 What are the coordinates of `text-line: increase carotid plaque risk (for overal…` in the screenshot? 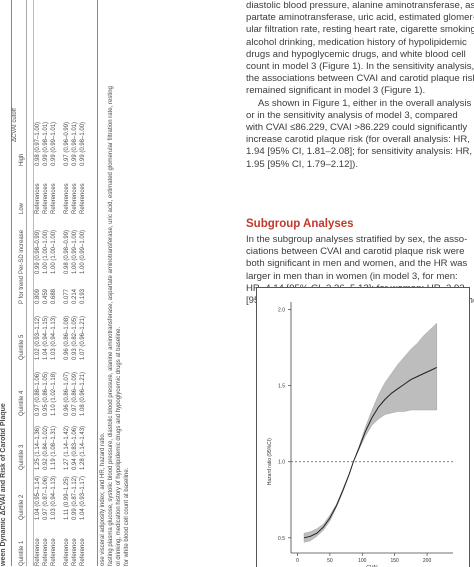 It's located at (358, 140).